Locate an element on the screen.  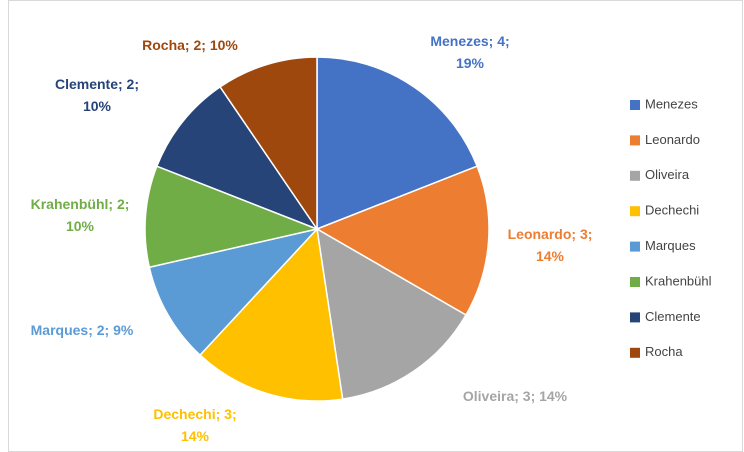
data-label: Marques; 2; 9% is located at coordinates (82, 330).